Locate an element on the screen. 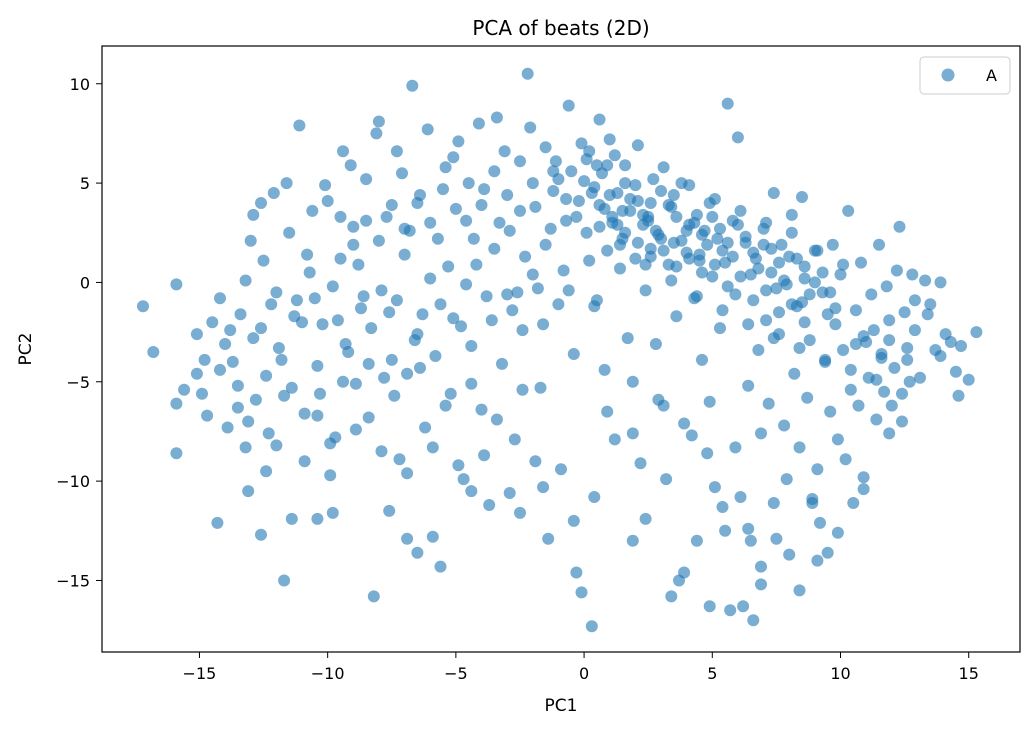 This screenshot has height=731, width=1034. y-tick-label: 5 is located at coordinates (85, 183).